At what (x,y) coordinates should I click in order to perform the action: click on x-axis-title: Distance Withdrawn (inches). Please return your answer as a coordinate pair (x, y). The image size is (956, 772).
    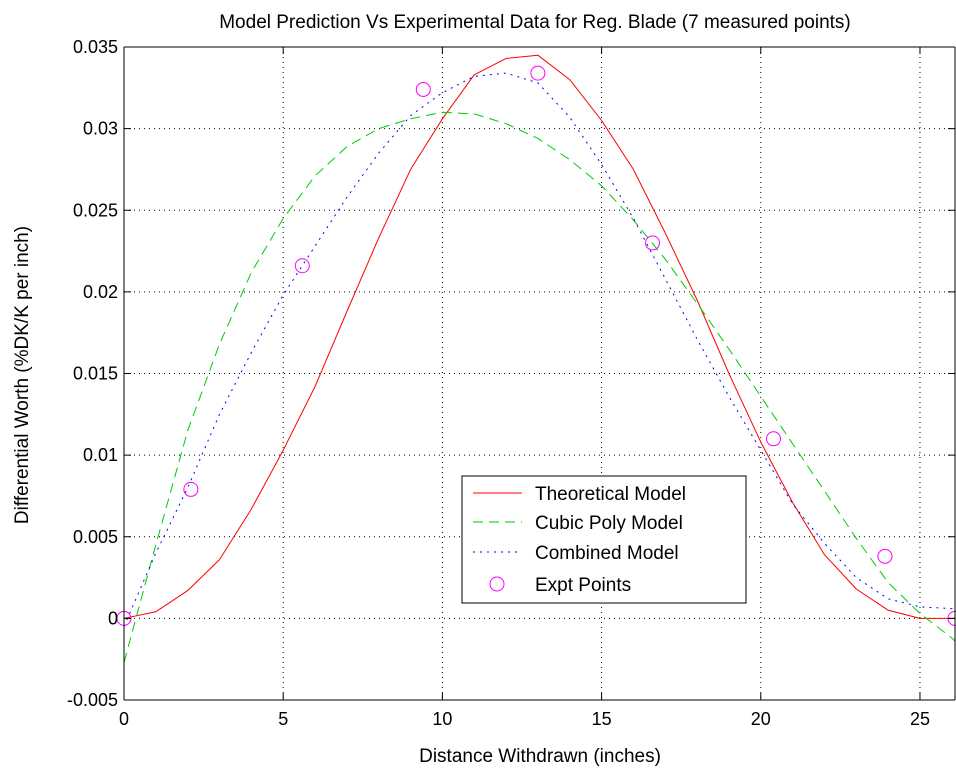
    Looking at the image, I should click on (540, 756).